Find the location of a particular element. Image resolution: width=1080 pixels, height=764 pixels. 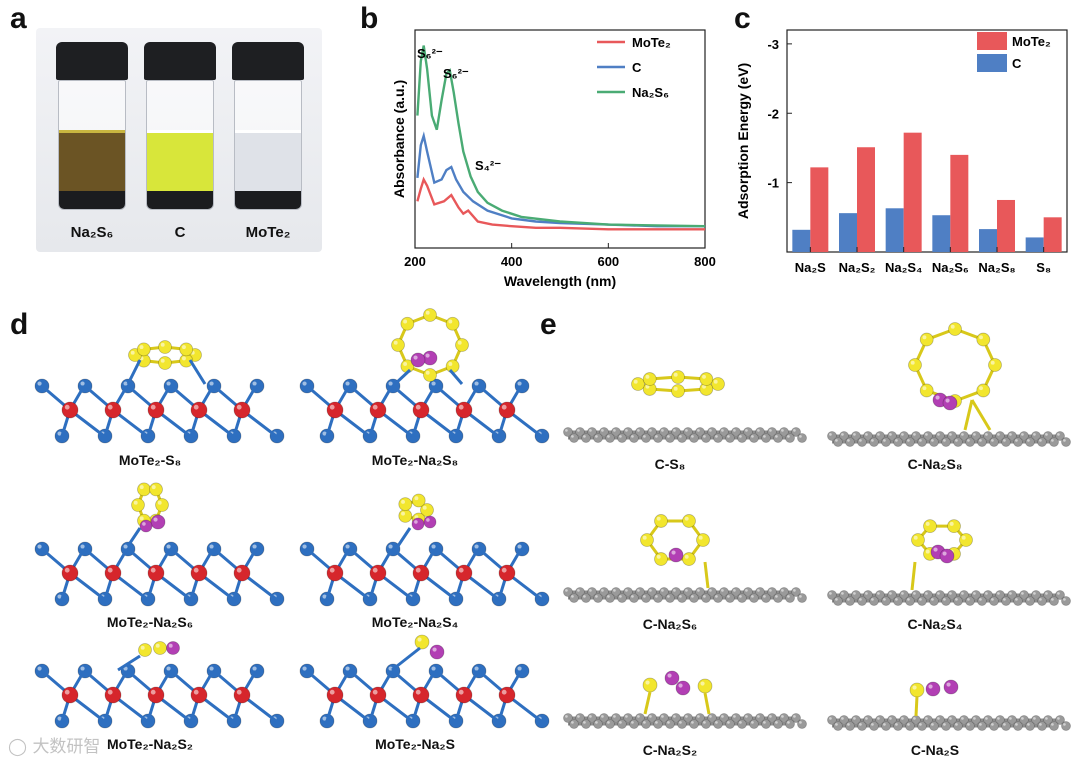

na-atom is located at coordinates (158, 522).